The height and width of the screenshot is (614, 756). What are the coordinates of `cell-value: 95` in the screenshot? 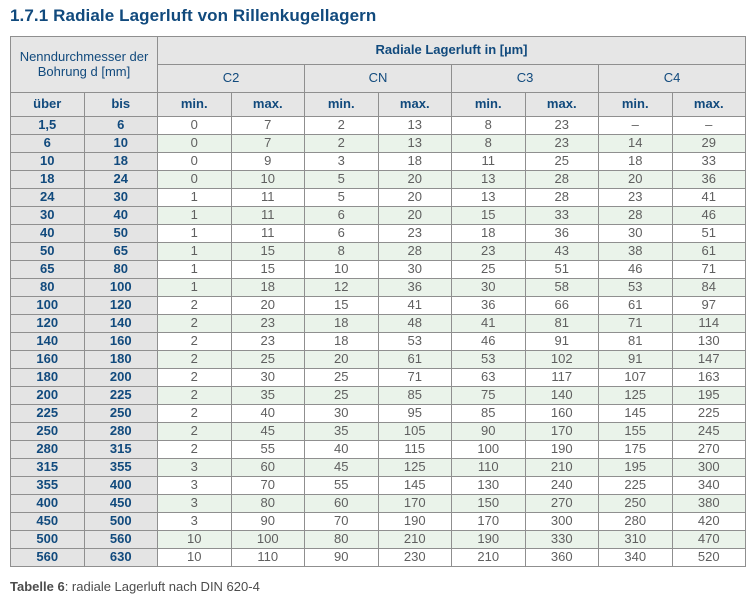 It's located at (414, 413).